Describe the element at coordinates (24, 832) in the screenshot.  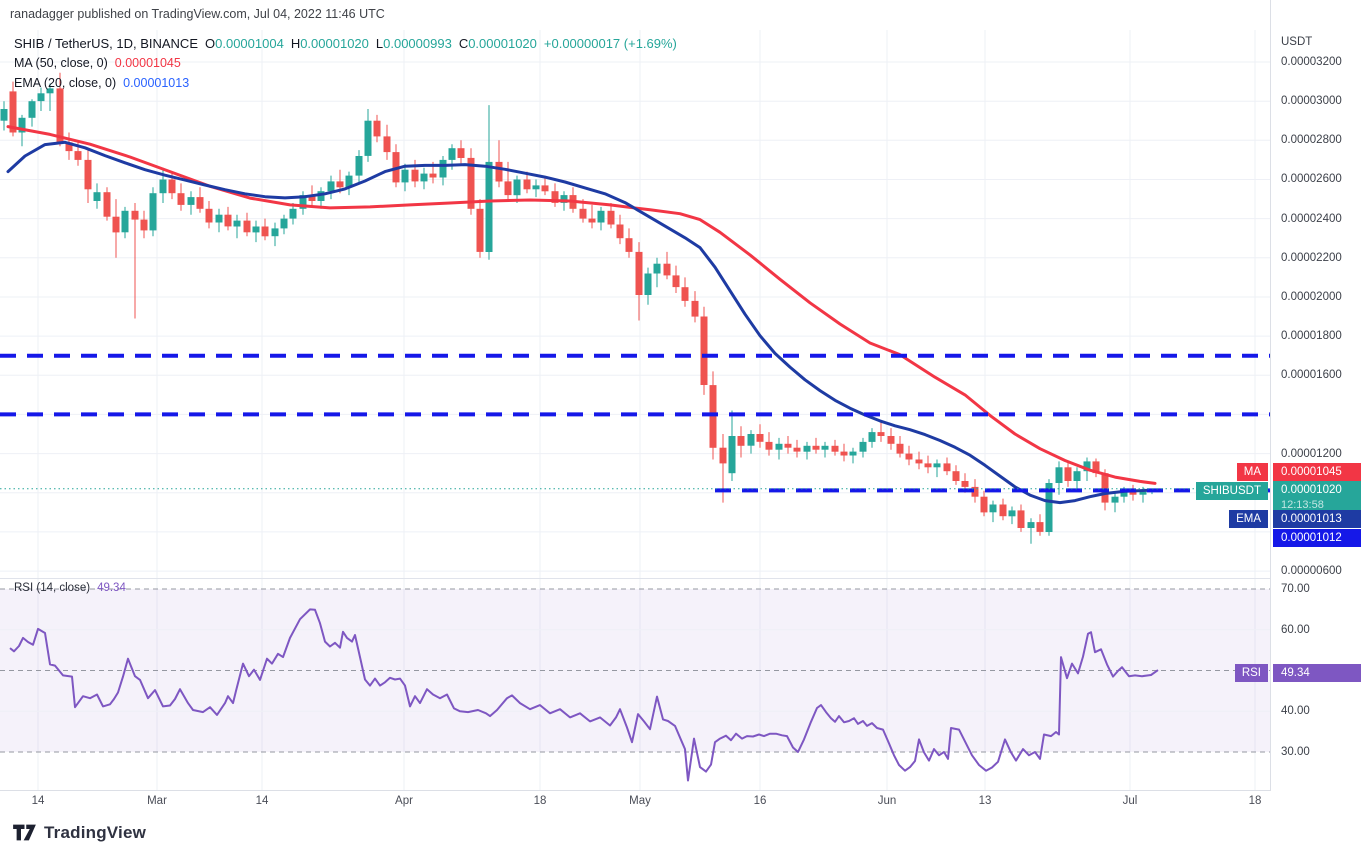
I see `tradingview-logo-icon` at that location.